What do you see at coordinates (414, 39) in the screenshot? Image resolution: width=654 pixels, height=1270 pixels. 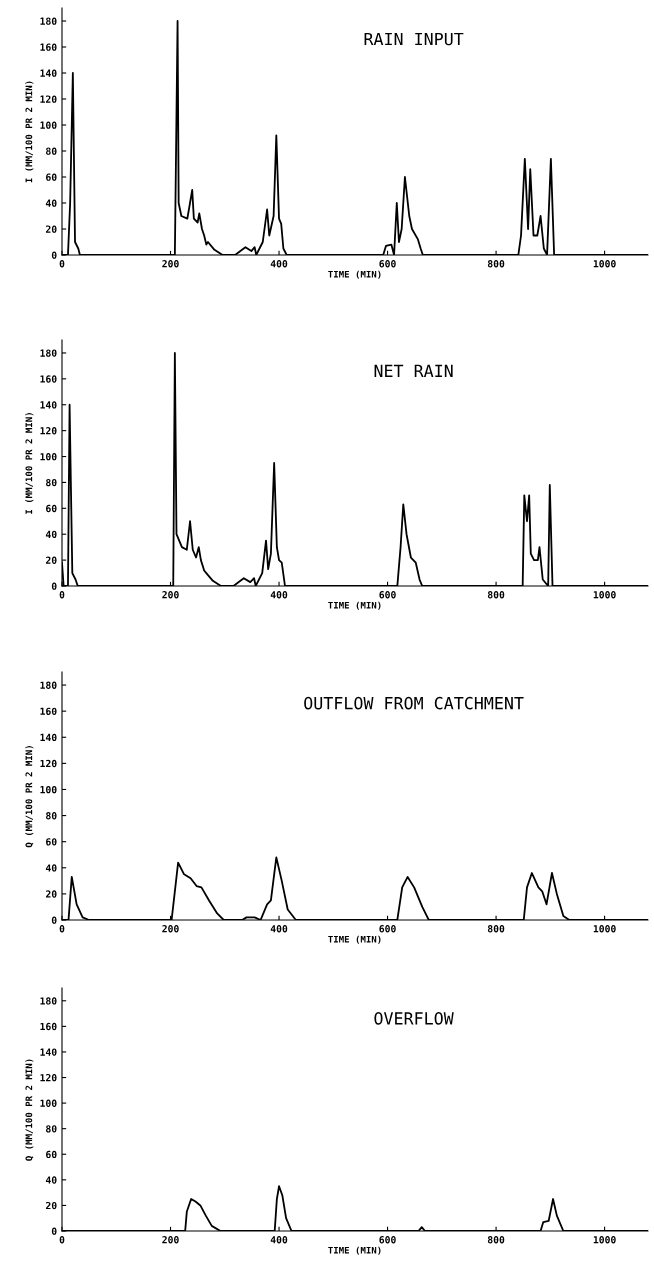 I see `text: RAIN INPUT` at bounding box center [414, 39].